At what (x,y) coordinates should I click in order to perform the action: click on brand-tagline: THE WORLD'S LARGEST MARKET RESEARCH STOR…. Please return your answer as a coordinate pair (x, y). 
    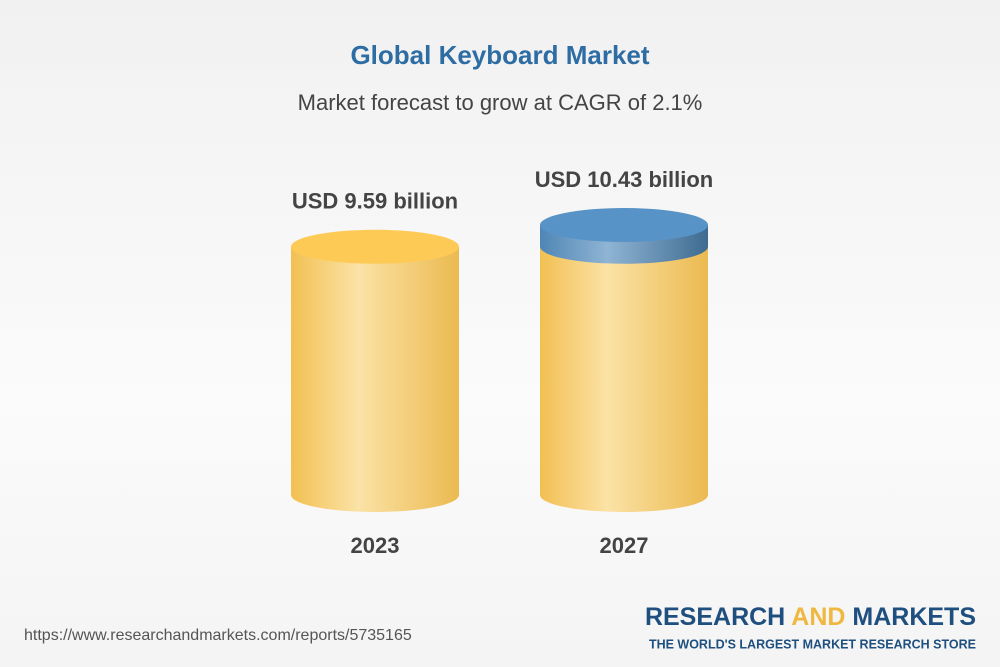
    Looking at the image, I should click on (812, 644).